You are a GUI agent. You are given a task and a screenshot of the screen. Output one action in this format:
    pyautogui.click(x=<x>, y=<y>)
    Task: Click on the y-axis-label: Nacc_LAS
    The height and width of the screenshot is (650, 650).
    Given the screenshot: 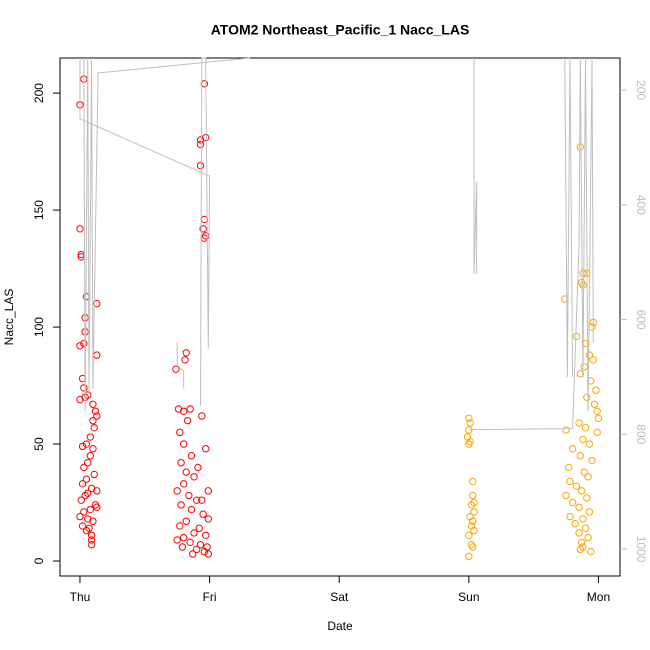 What is the action you would take?
    pyautogui.click(x=9, y=317)
    